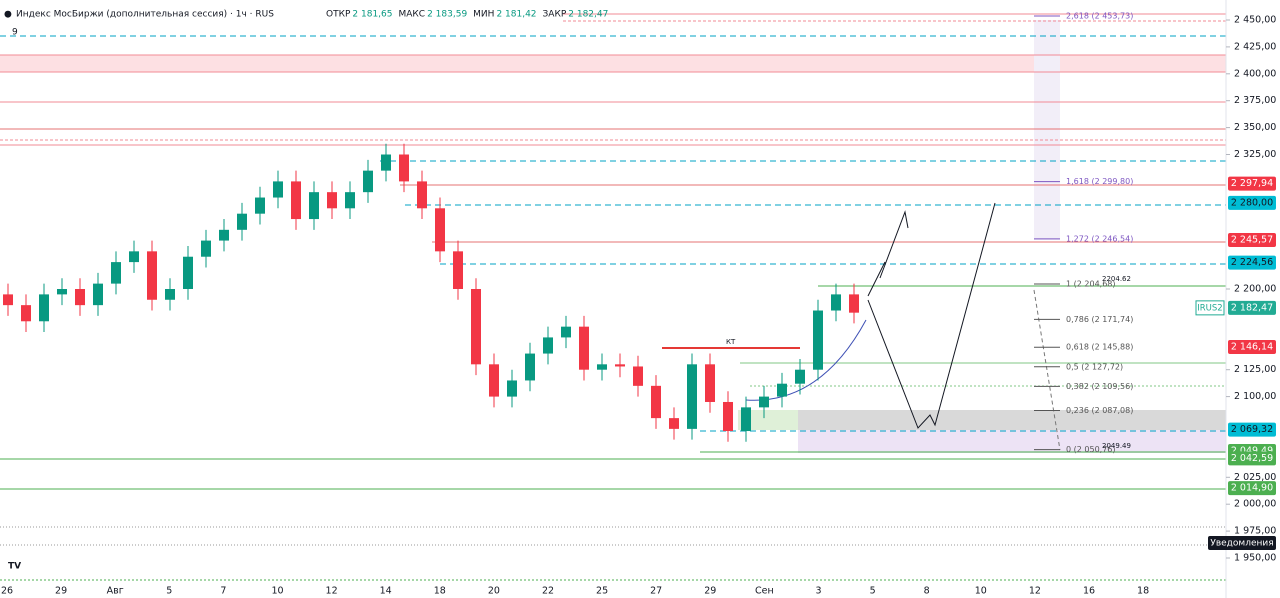 The image size is (1280, 598). I want to click on notification: Уведомления, so click(1241, 544).